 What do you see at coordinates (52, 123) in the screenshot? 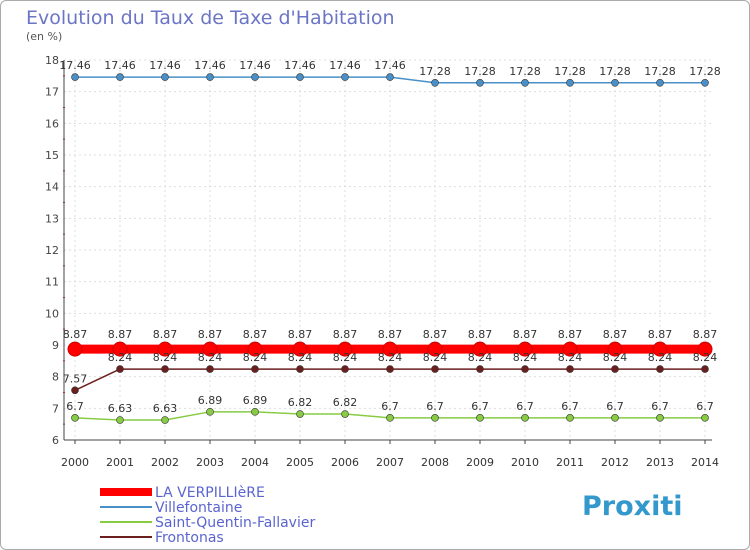
I see `y-tick-label: 16` at bounding box center [52, 123].